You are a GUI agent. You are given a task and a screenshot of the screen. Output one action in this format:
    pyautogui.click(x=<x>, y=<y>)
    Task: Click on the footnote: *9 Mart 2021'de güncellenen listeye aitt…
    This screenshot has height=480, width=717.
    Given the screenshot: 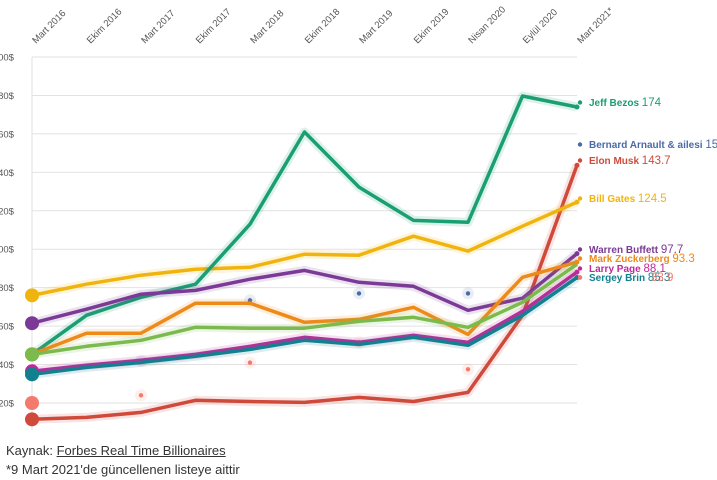 What is the action you would take?
    pyautogui.click(x=123, y=469)
    